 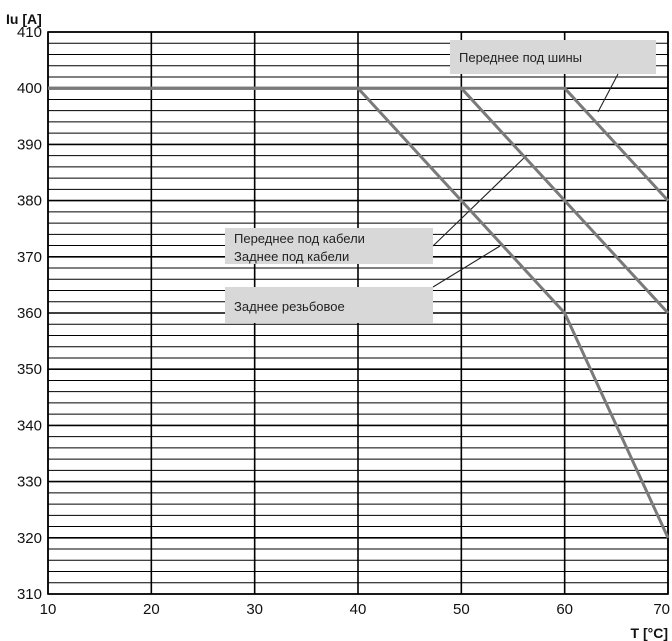 What do you see at coordinates (299, 238) in the screenshot?
I see `annotation-text: Переднее под кабели` at bounding box center [299, 238].